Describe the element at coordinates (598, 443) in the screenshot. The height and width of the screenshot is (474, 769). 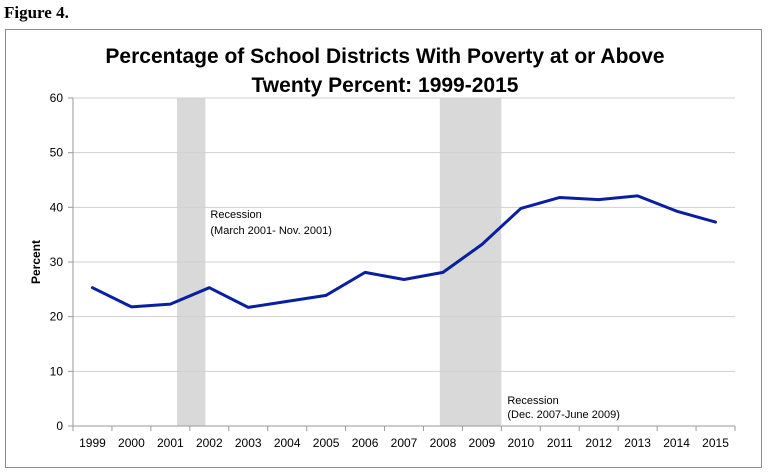
I see `x-tick-label-2012: 2012` at that location.